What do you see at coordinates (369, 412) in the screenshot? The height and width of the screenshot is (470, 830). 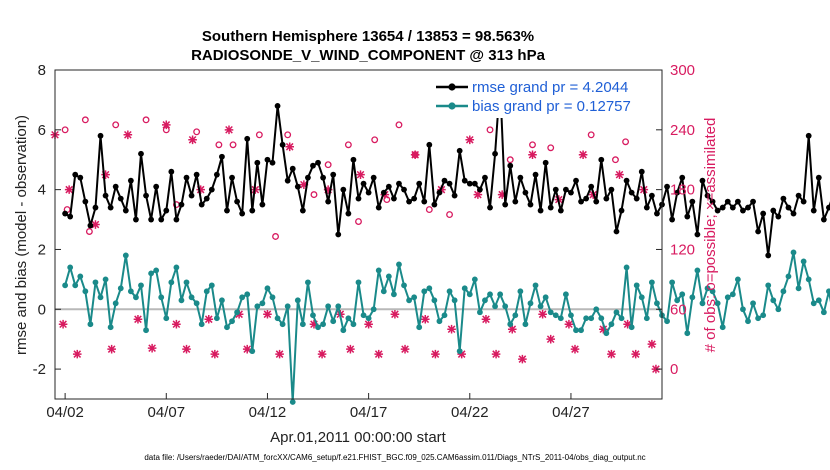 I see `x-tick-label: 04/17` at bounding box center [369, 412].